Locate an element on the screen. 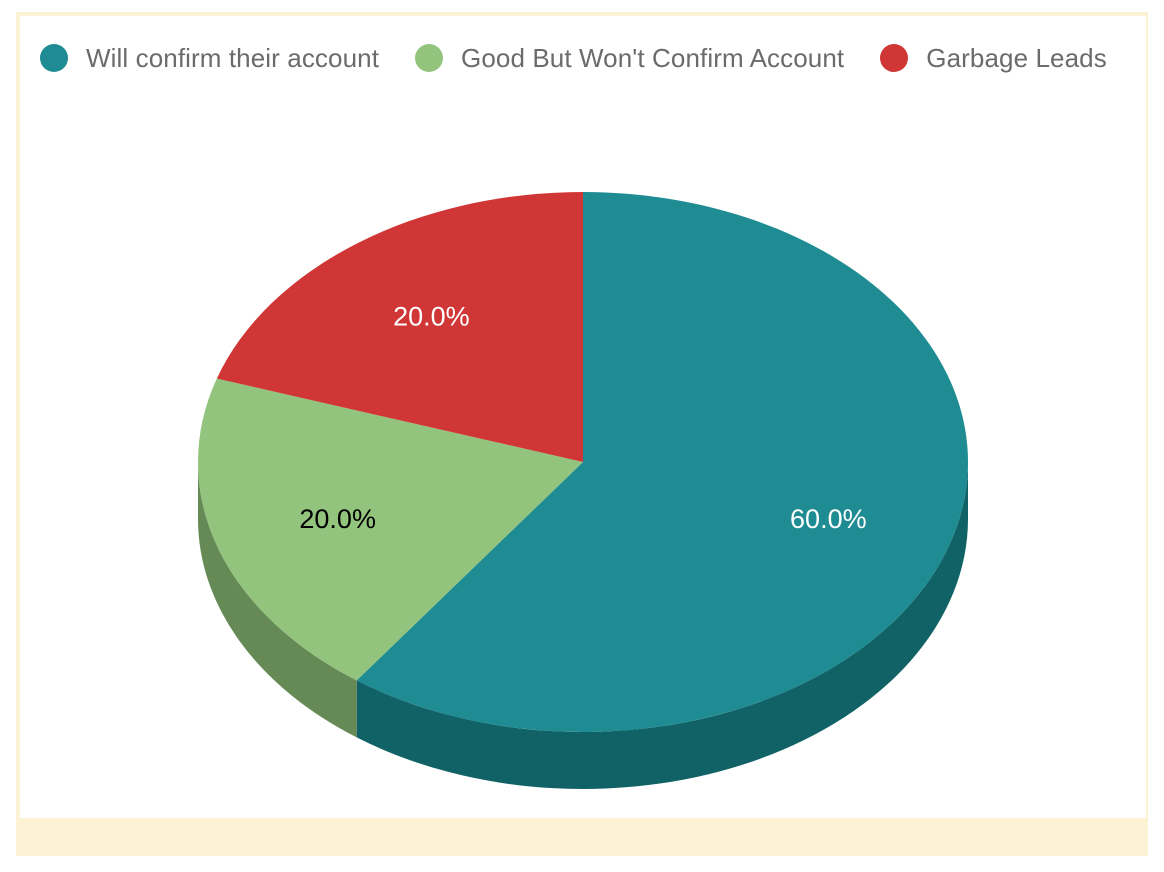 The height and width of the screenshot is (872, 1164). legend-label-will-confirm: Will confirm their account is located at coordinates (233, 57).